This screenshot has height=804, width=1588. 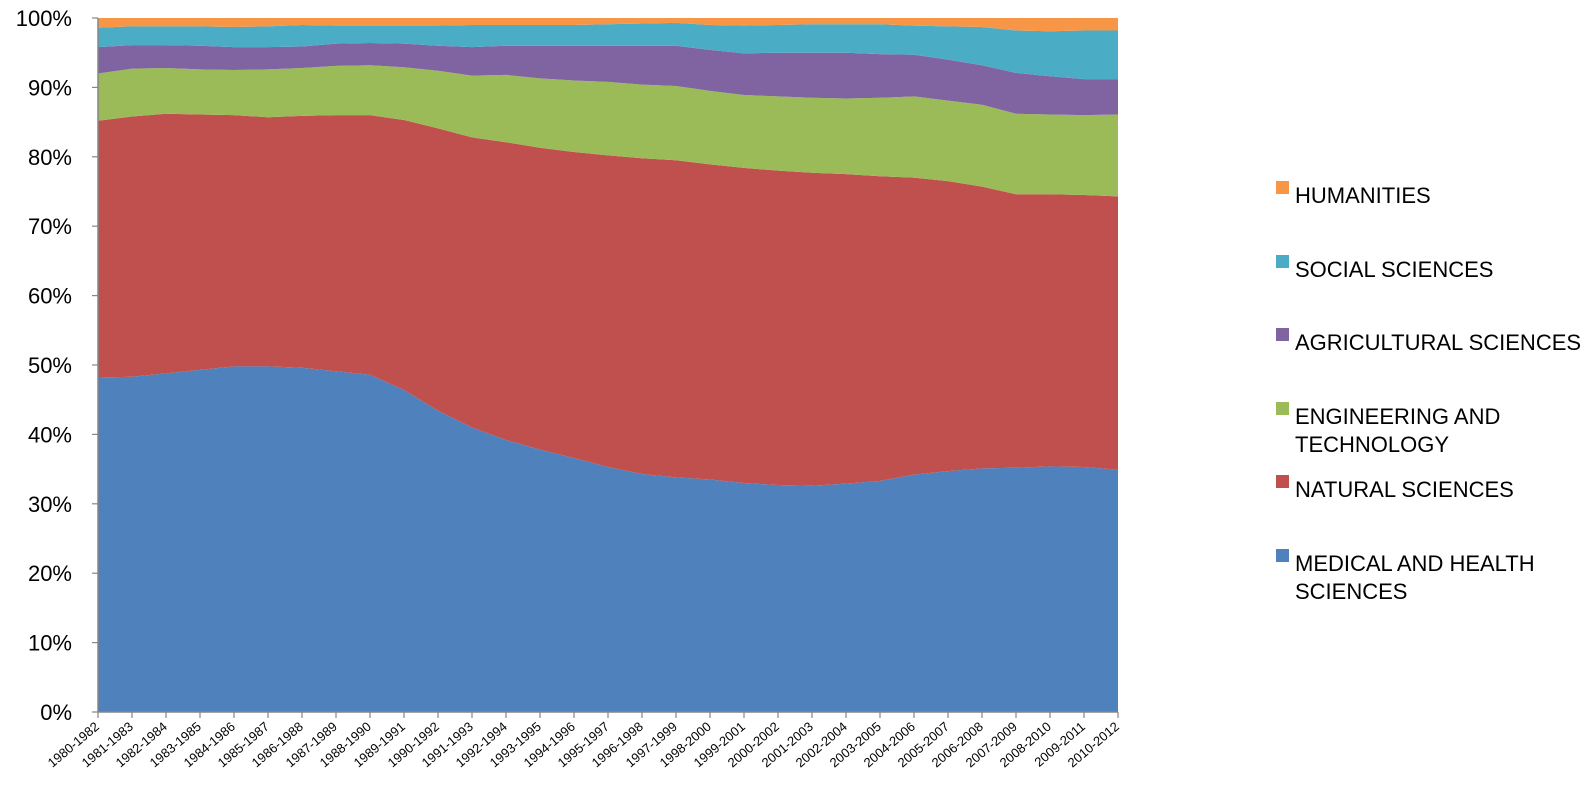 What do you see at coordinates (1282, 334) in the screenshot?
I see `legend-swatch-agricultural-sciences` at bounding box center [1282, 334].